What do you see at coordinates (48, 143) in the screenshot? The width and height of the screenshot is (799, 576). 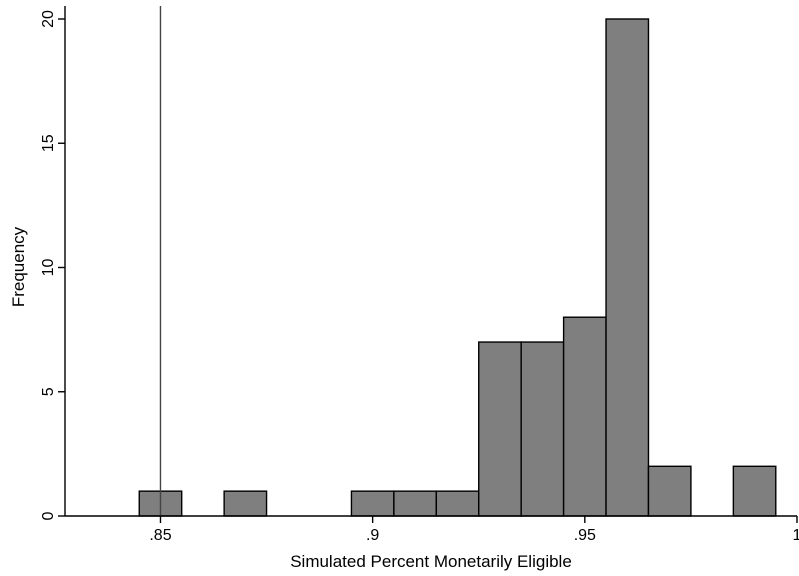 I see `y-tick-label: 15` at bounding box center [48, 143].